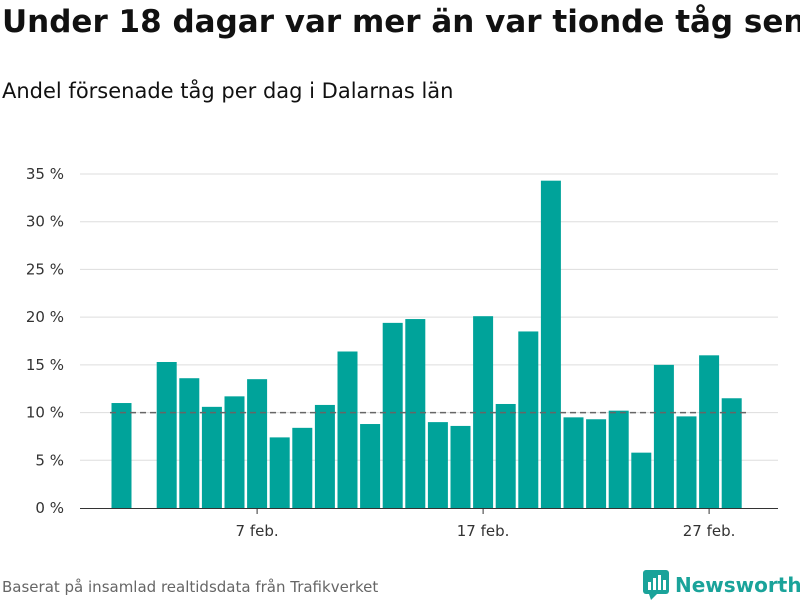 The image size is (800, 601). I want to click on x-tick-label: 27 feb., so click(709, 531).